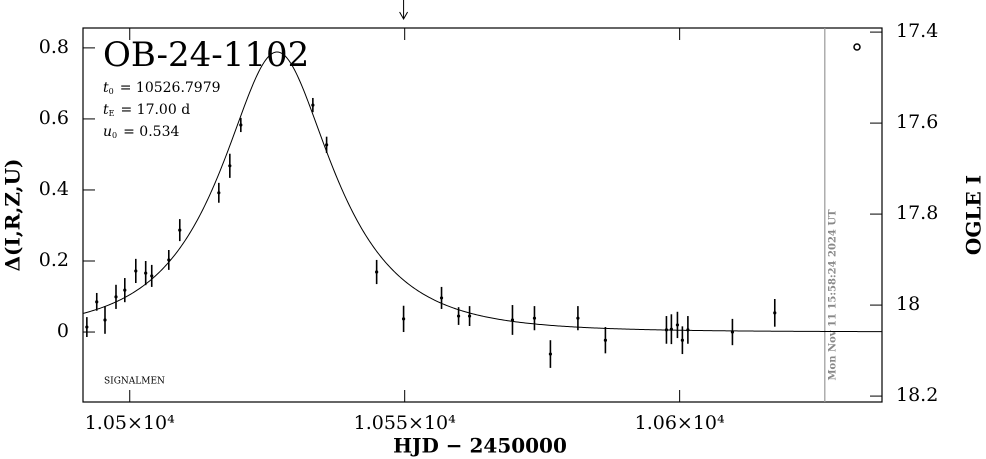  I want to click on y-tick-label: 0.2, so click(54, 260).